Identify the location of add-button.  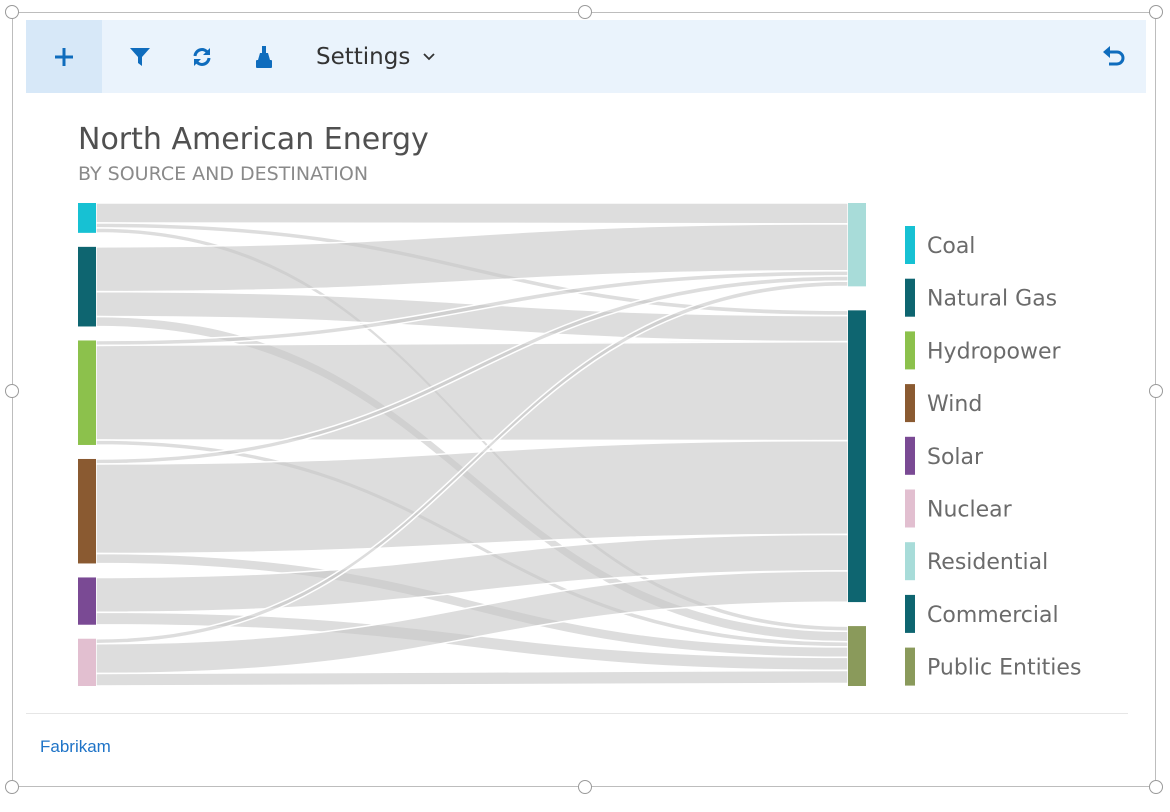
(64, 56).